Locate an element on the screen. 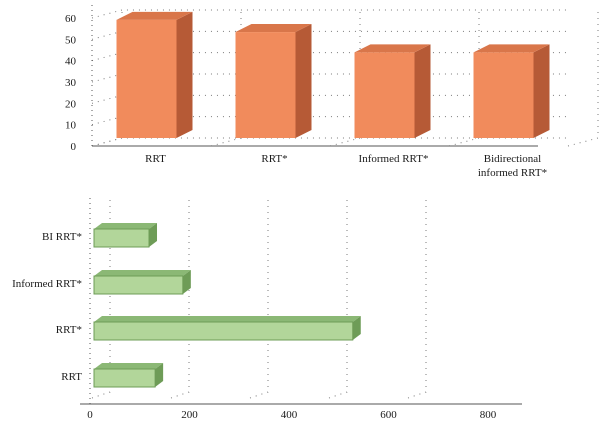 This screenshot has width=600, height=421. x-category-label: Informed RRT* is located at coordinates (394, 159).